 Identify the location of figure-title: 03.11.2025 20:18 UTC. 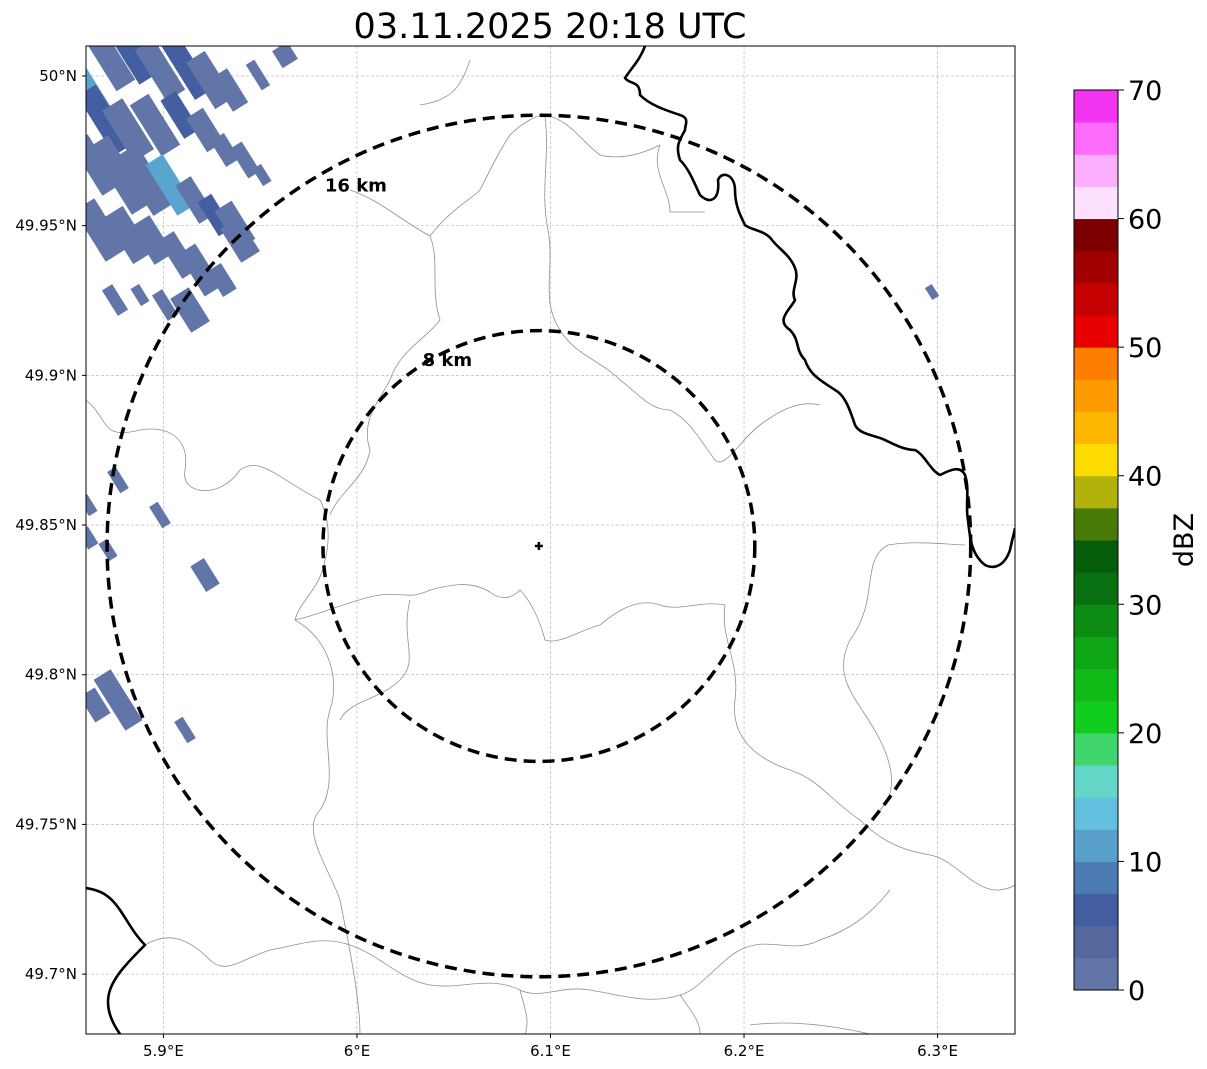
(550, 27).